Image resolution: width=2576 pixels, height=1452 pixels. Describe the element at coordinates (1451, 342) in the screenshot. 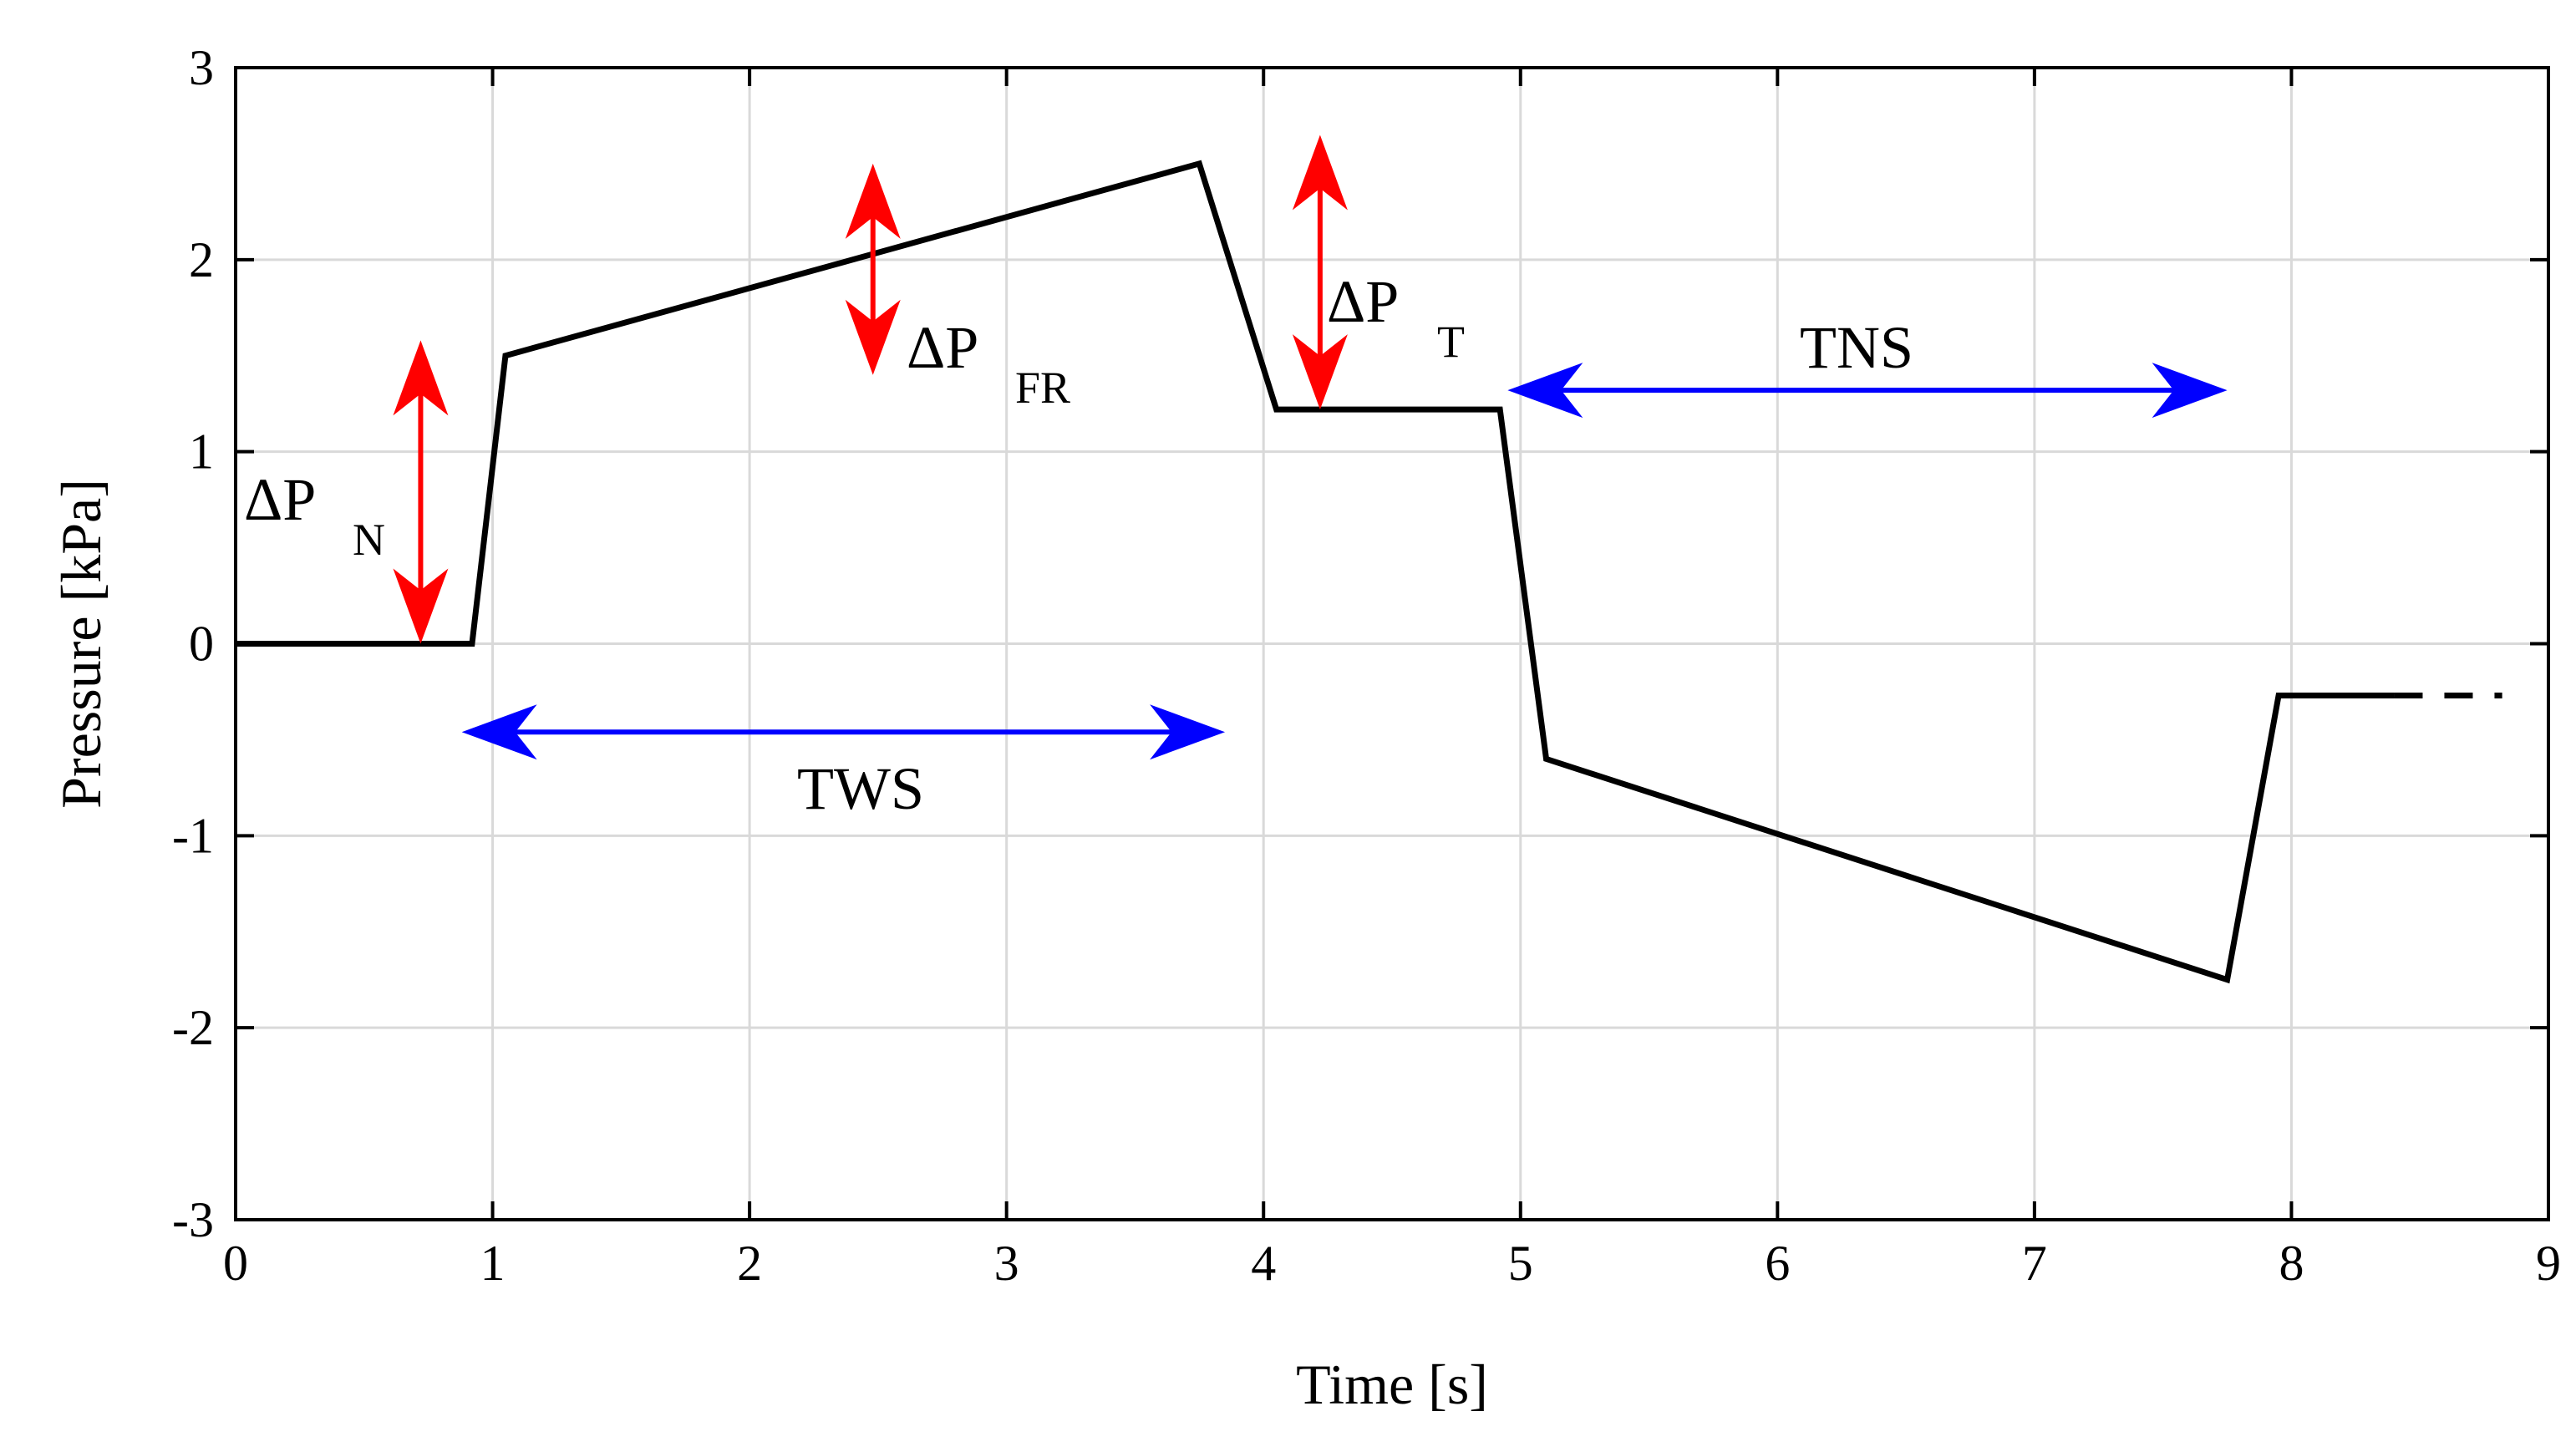

I see `annotation-sublabel-dpt: T` at that location.